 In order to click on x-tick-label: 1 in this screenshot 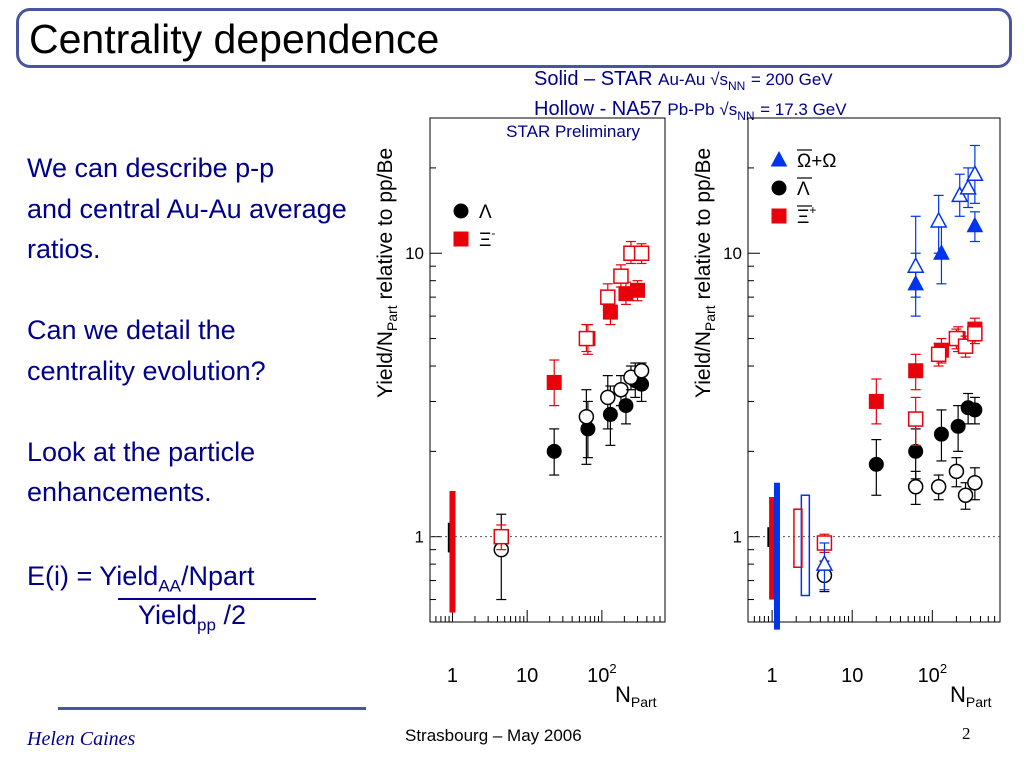, I will do `click(452, 676)`.